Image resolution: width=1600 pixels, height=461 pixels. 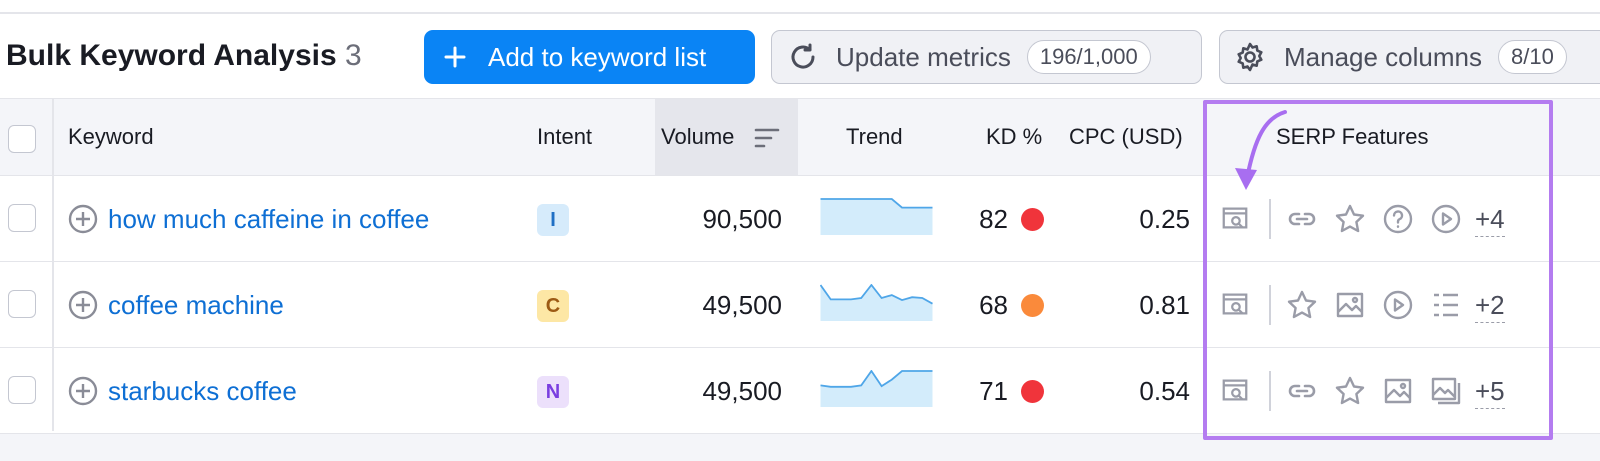 What do you see at coordinates (1532, 57) in the screenshot?
I see `manage-badge: 8/10` at bounding box center [1532, 57].